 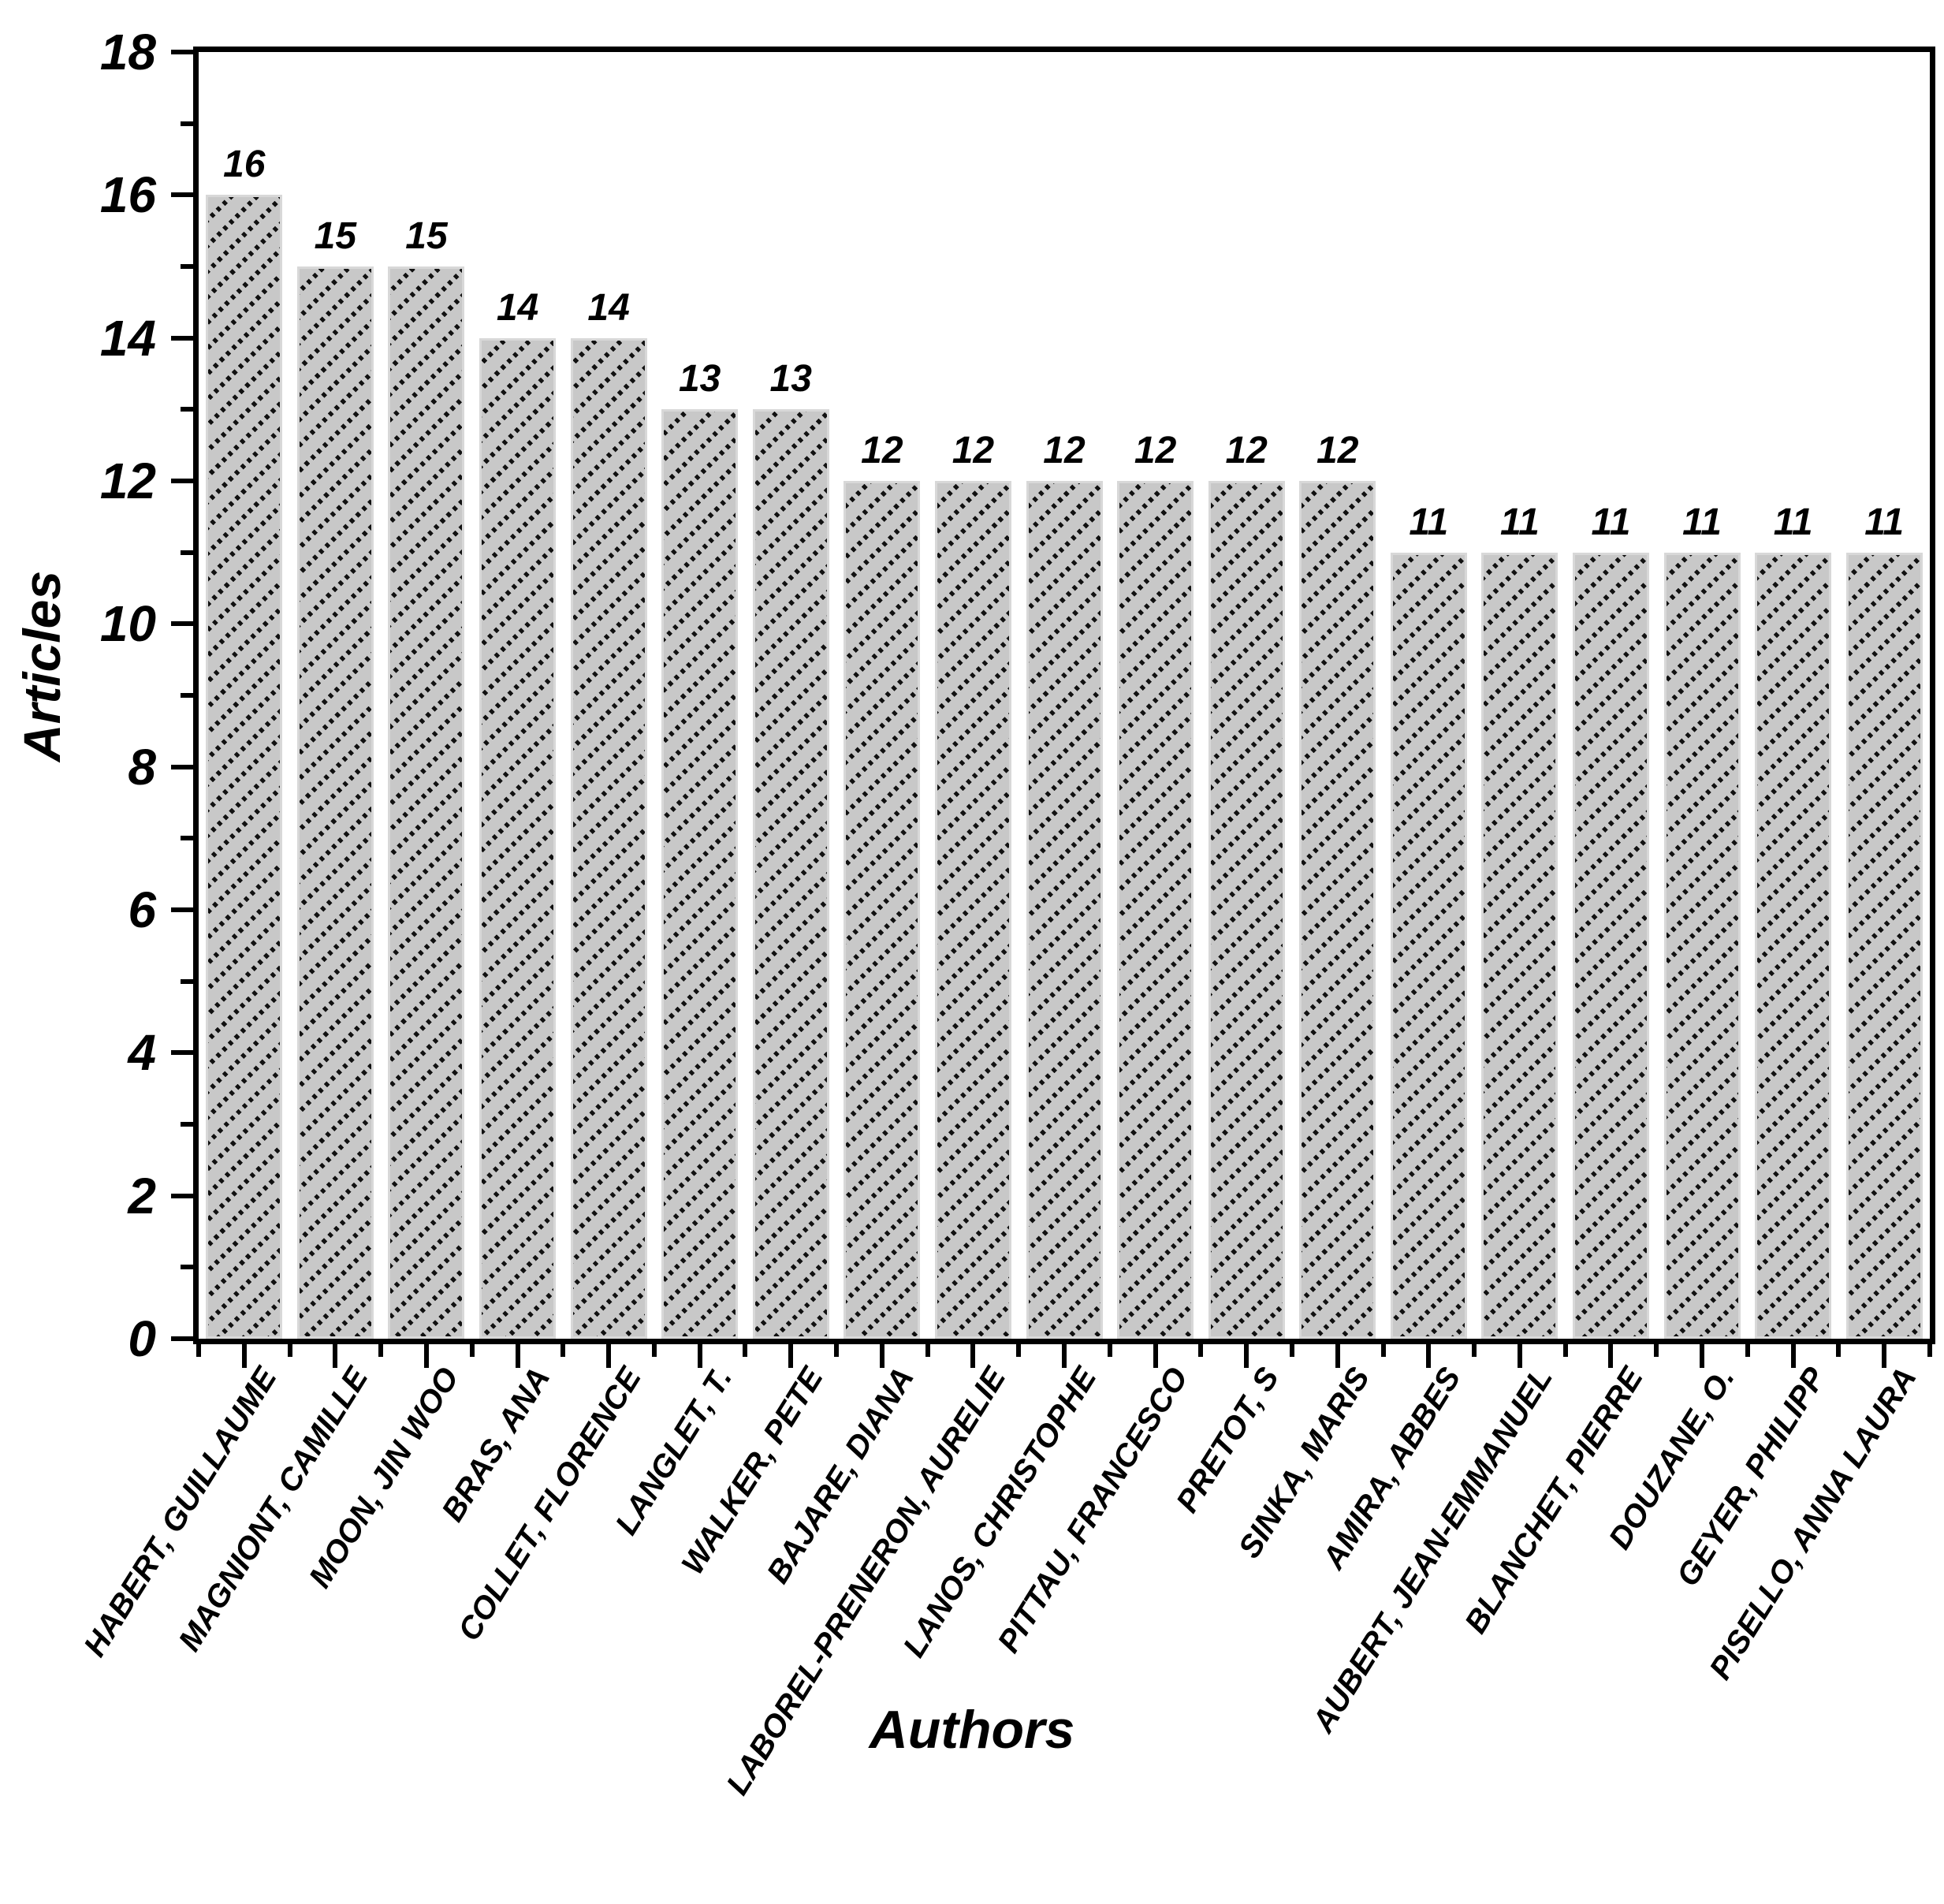 What do you see at coordinates (128, 195) in the screenshot?
I see `y-tick-label: 16` at bounding box center [128, 195].